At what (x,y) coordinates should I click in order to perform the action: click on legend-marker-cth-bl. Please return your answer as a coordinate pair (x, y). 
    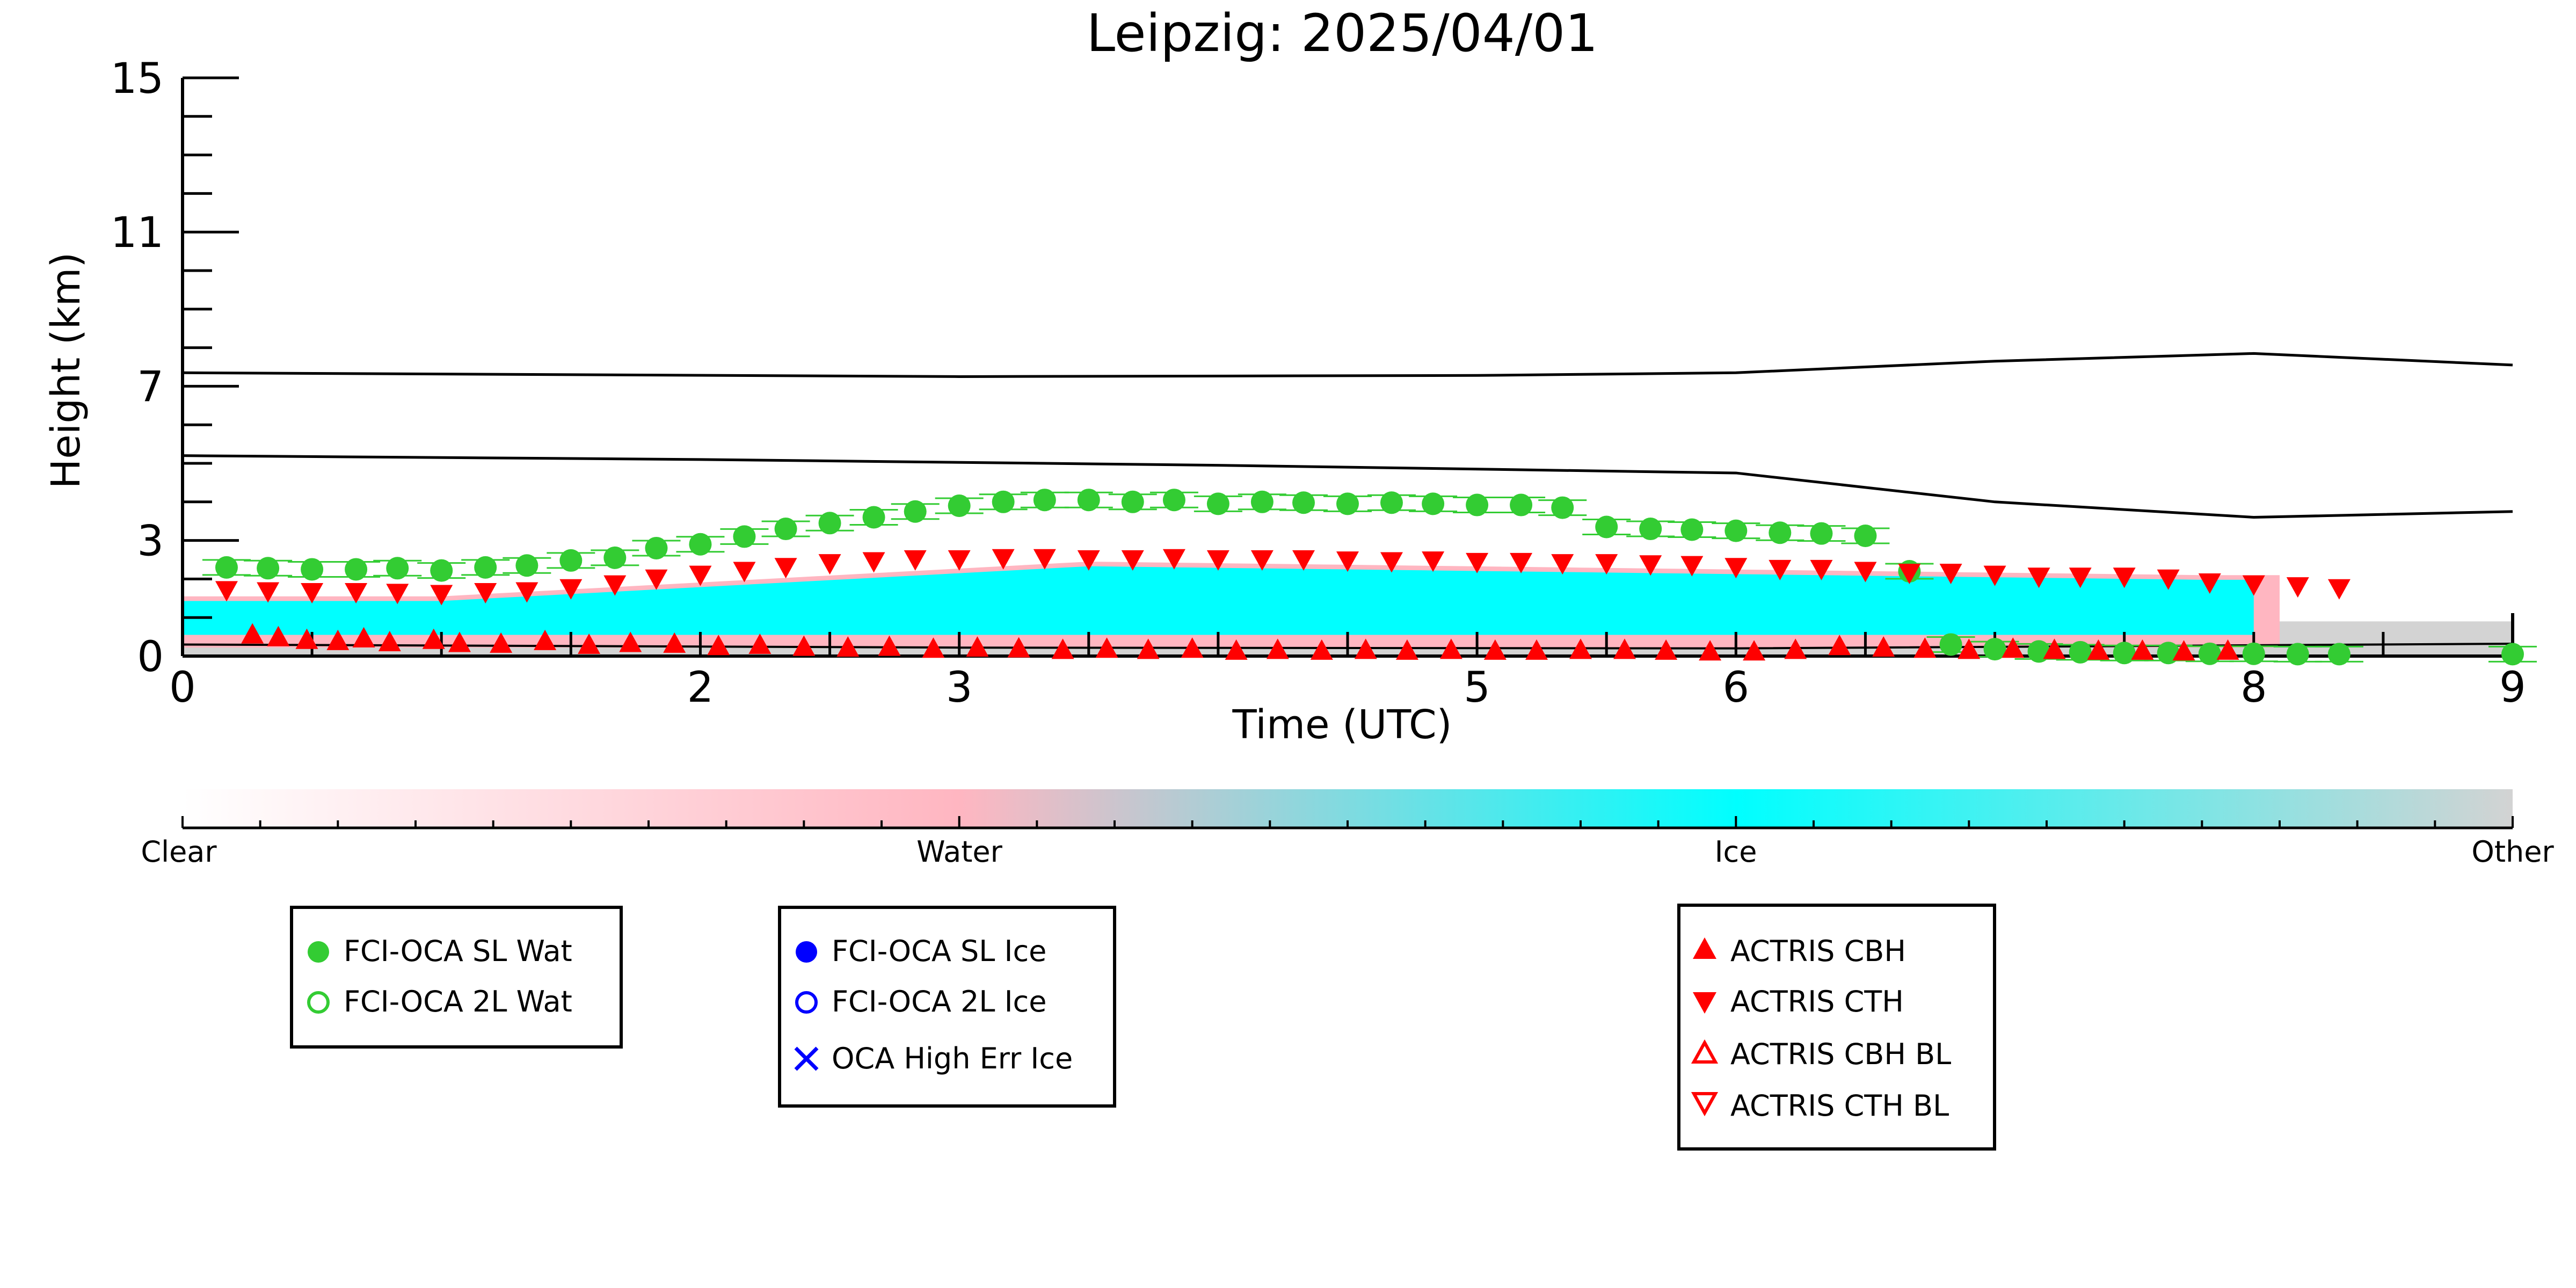
    Looking at the image, I should click on (1705, 1104).